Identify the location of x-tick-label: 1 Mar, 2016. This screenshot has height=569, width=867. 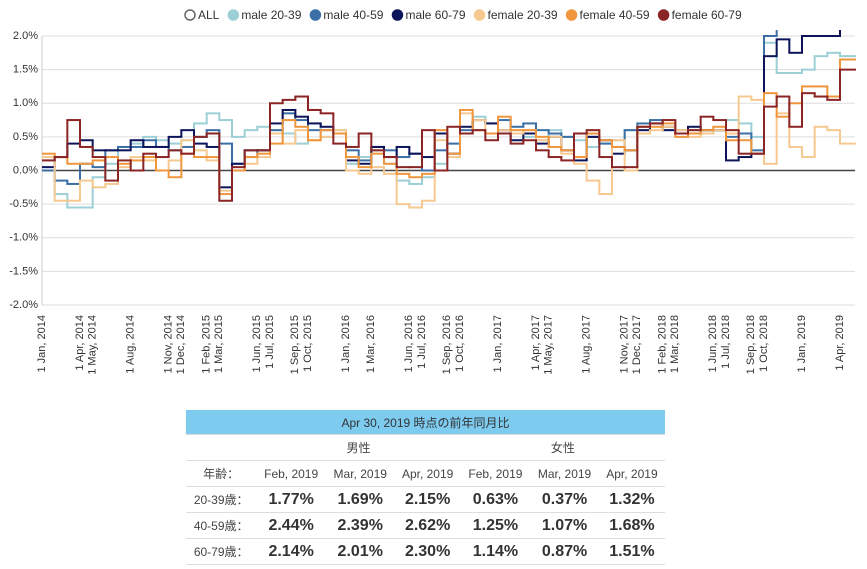
(371, 344).